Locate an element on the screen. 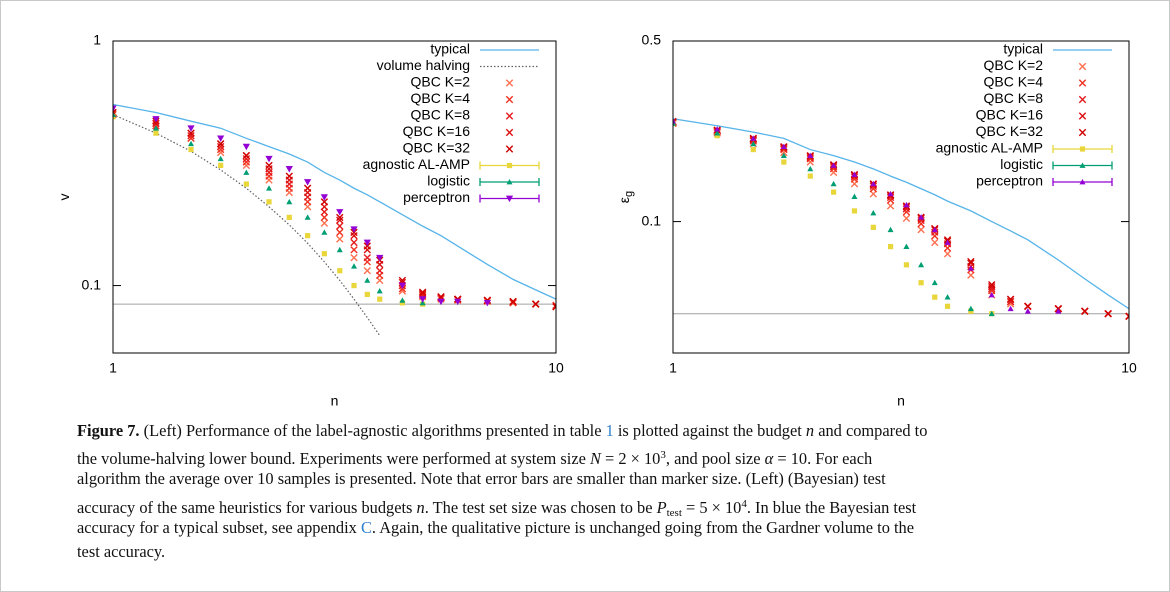 This screenshot has width=1170, height=592. series-line is located at coordinates (901, 214).